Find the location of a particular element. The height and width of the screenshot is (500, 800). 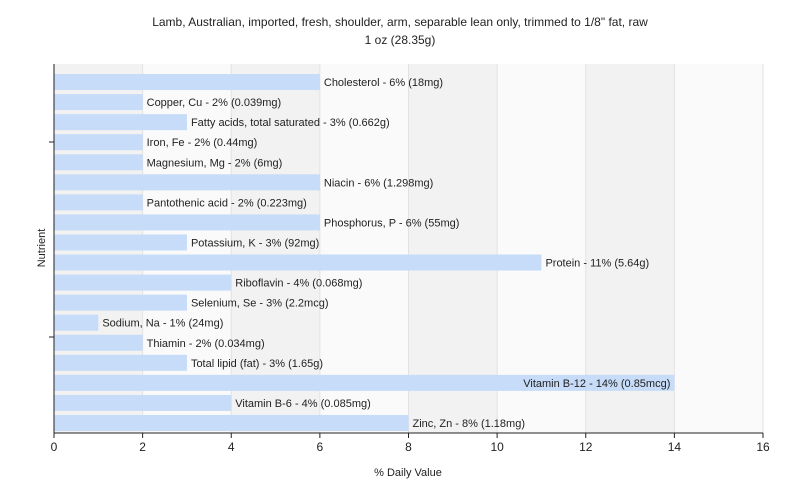

bar-label: Zinc, Zn - 8% (1.18mg) is located at coordinates (469, 424).